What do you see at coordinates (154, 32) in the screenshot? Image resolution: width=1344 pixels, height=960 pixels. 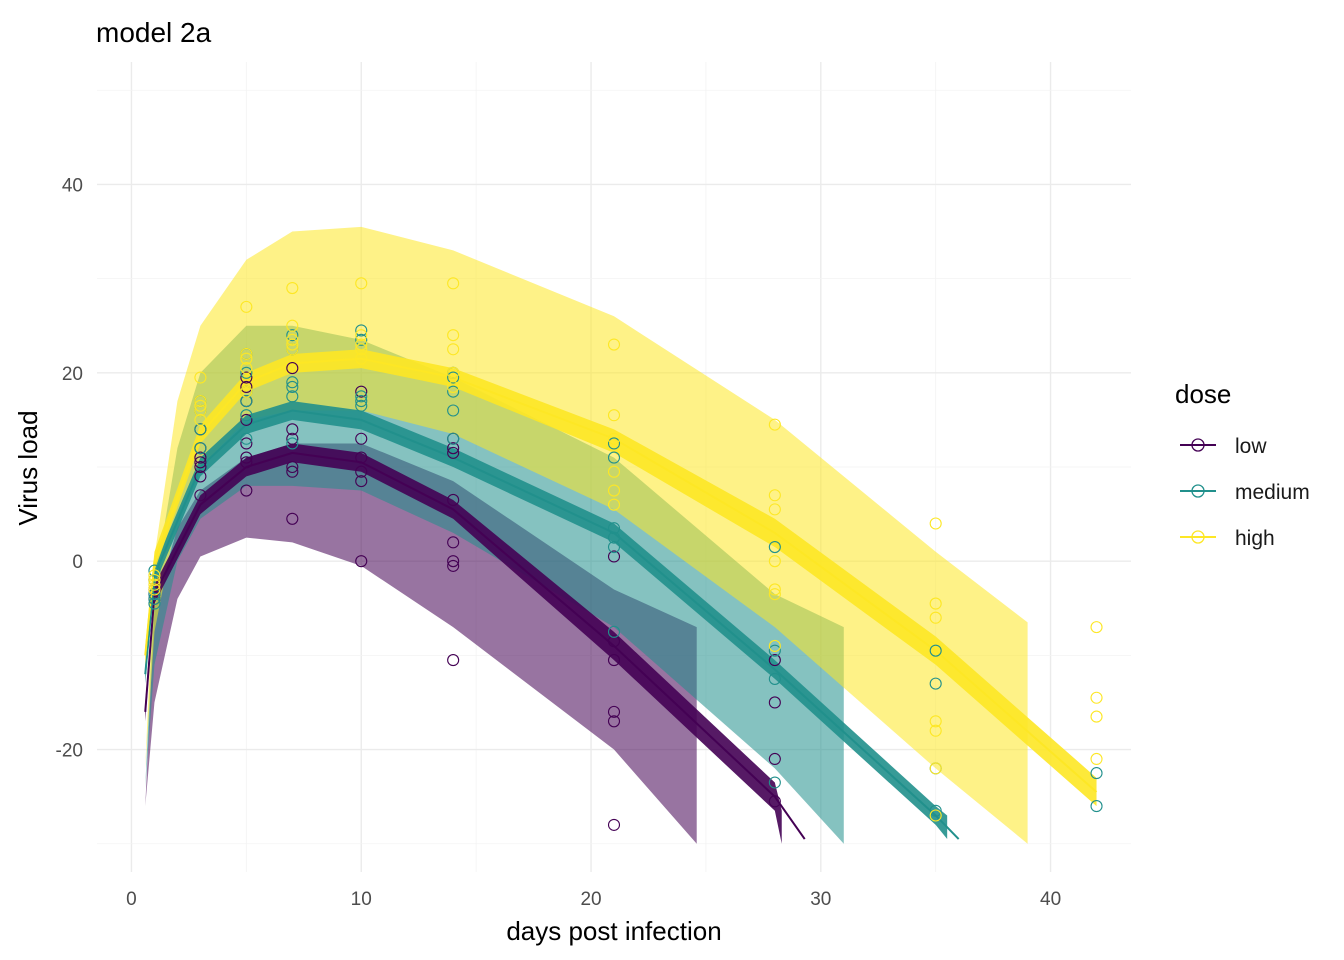 I see `chart-title: model 2a` at bounding box center [154, 32].